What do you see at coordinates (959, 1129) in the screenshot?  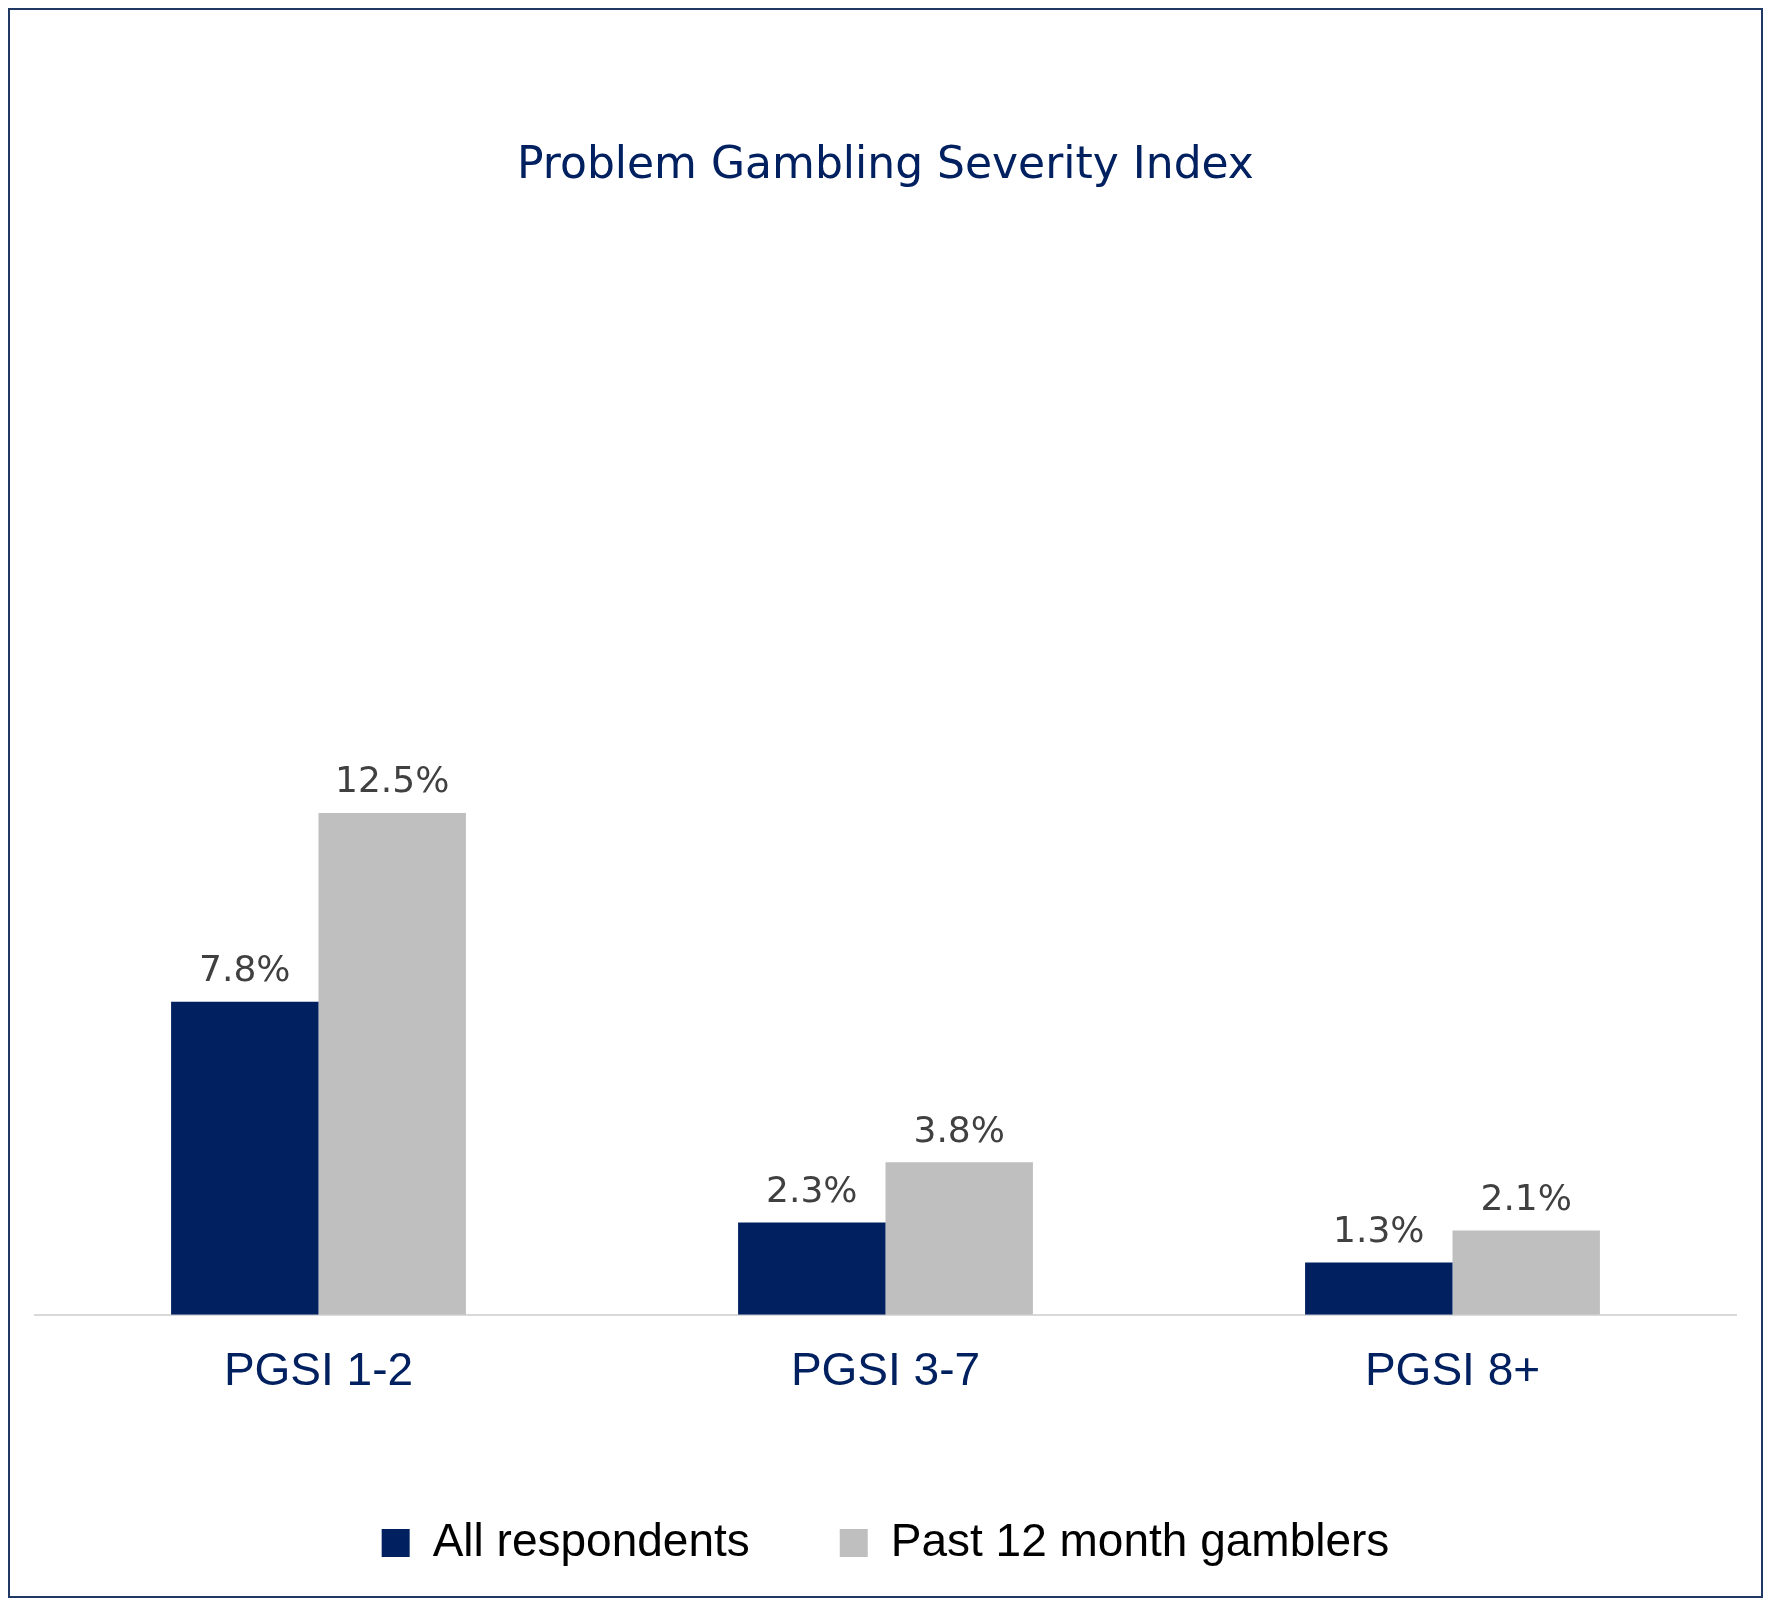 I see `data-label: 3.8%` at bounding box center [959, 1129].